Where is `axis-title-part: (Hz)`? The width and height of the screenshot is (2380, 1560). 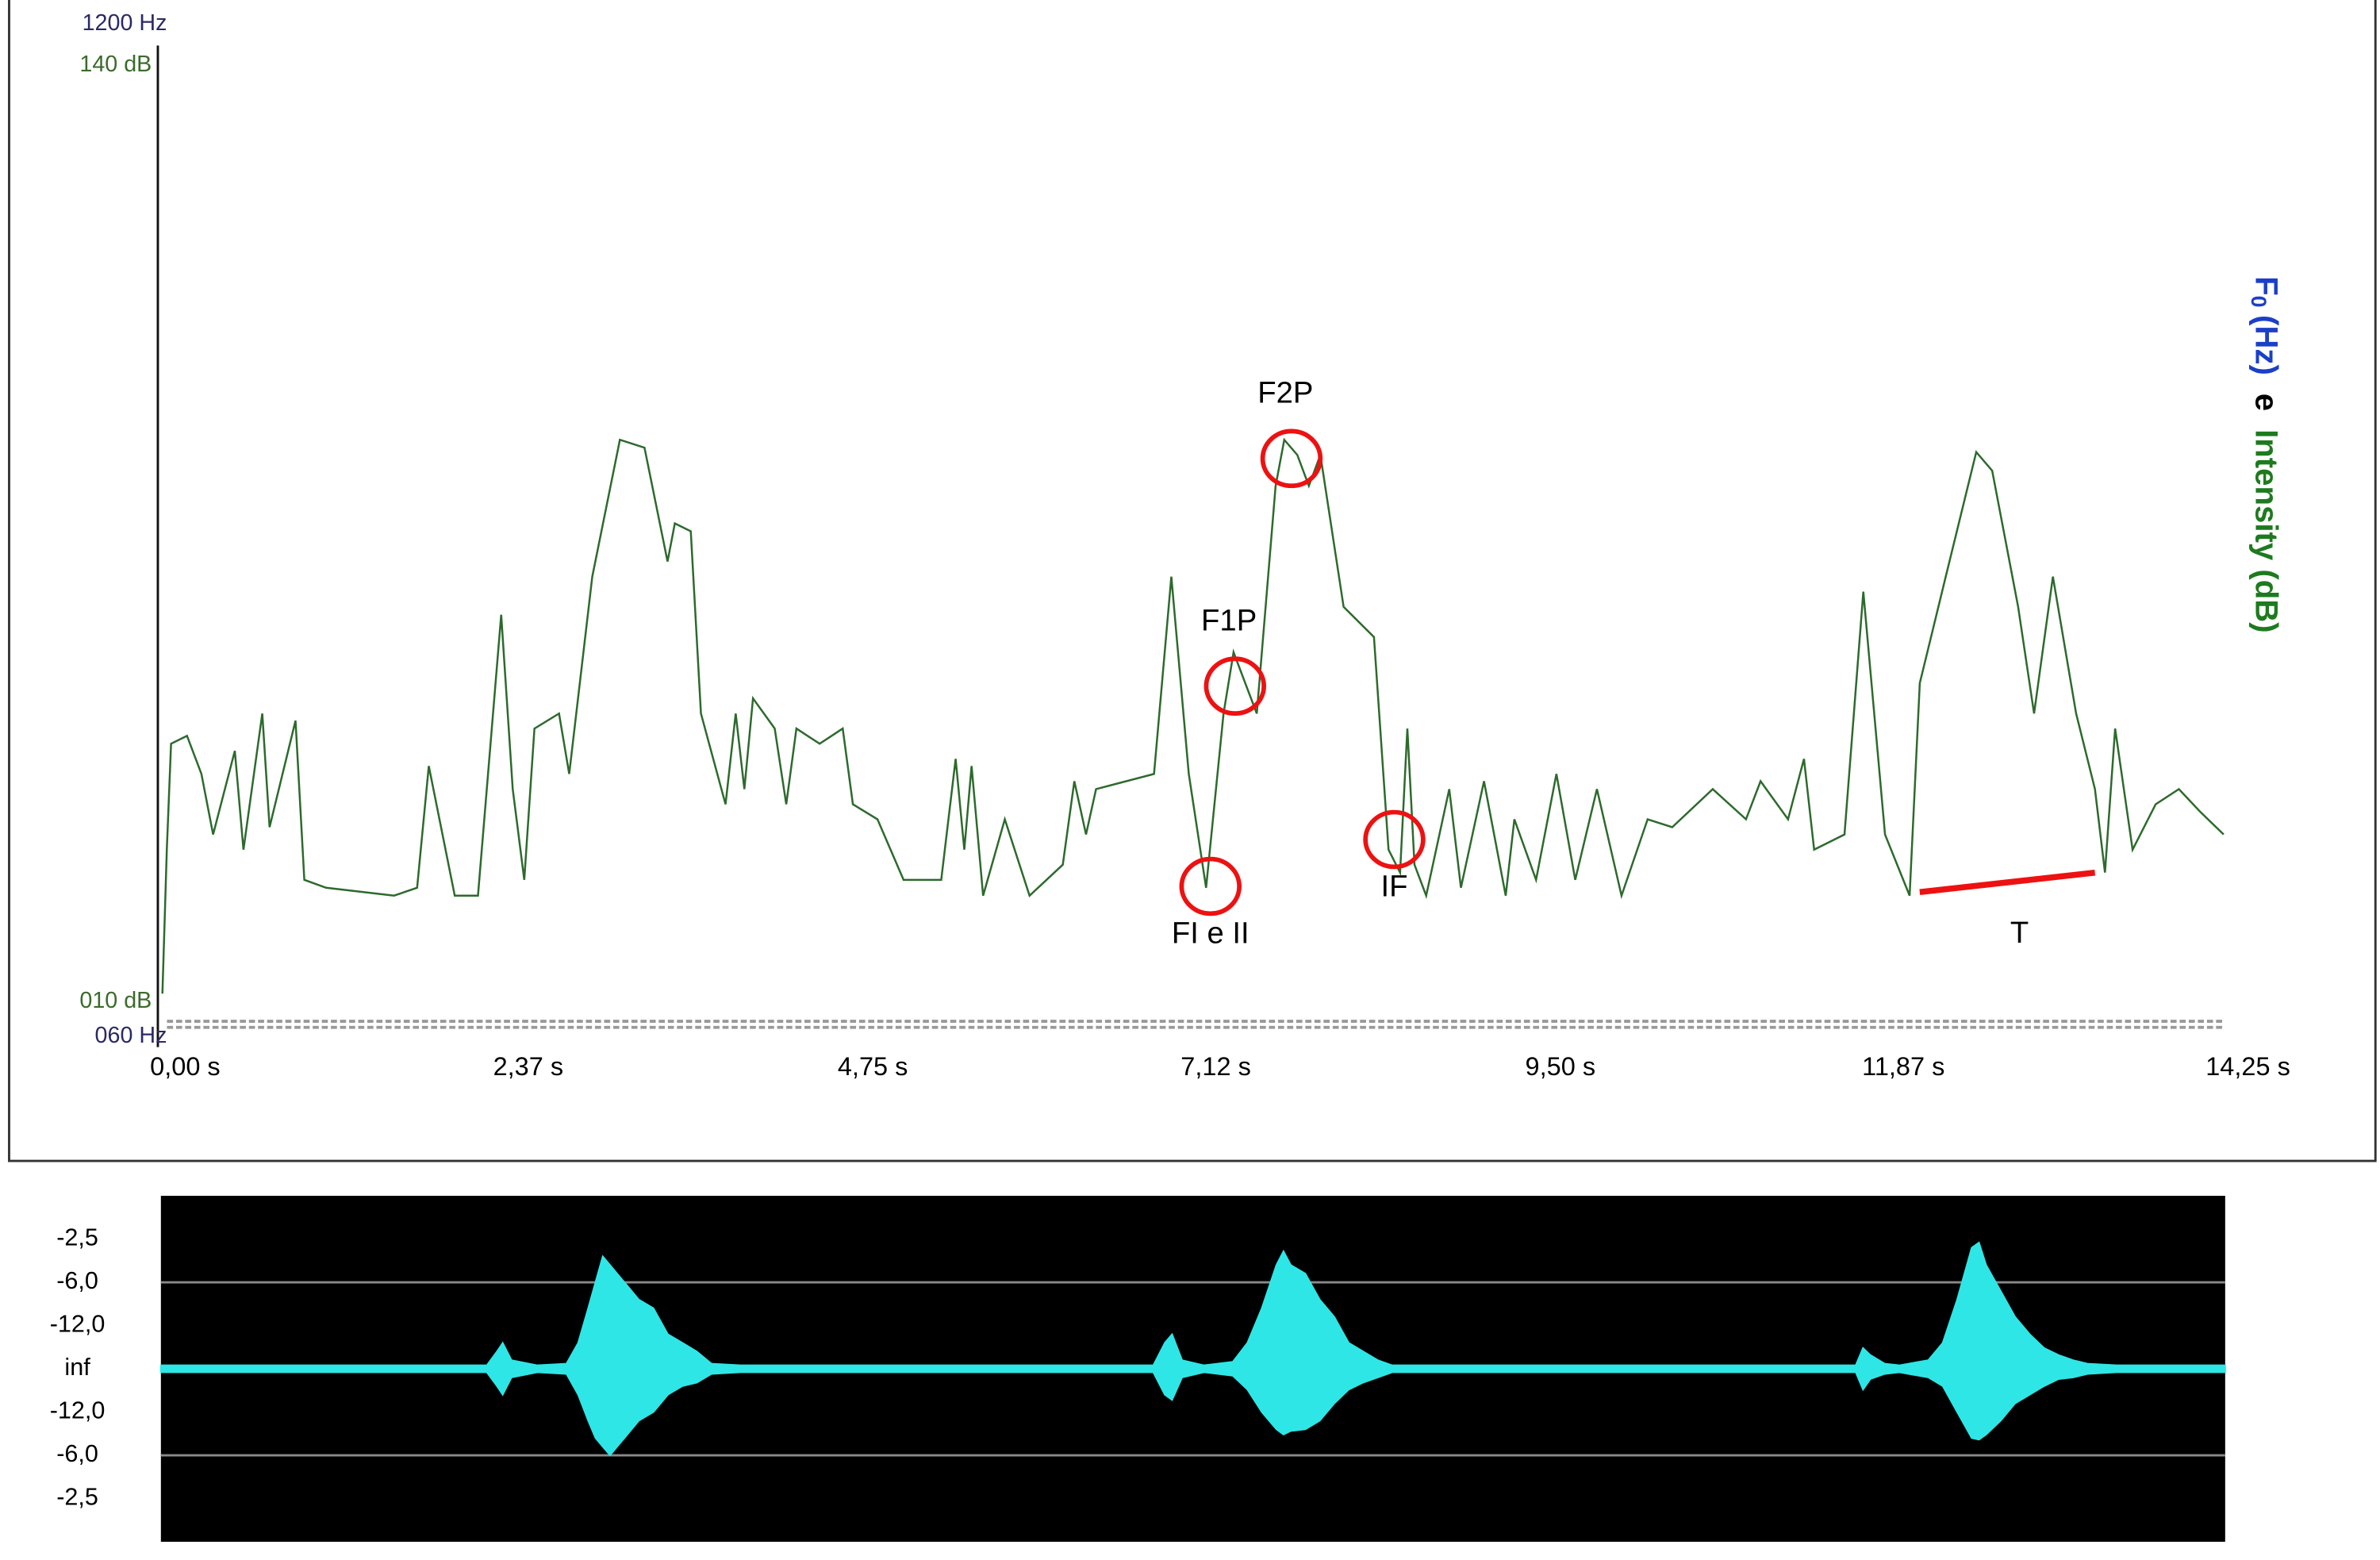
axis-title-part: (Hz) is located at coordinates (2267, 345).